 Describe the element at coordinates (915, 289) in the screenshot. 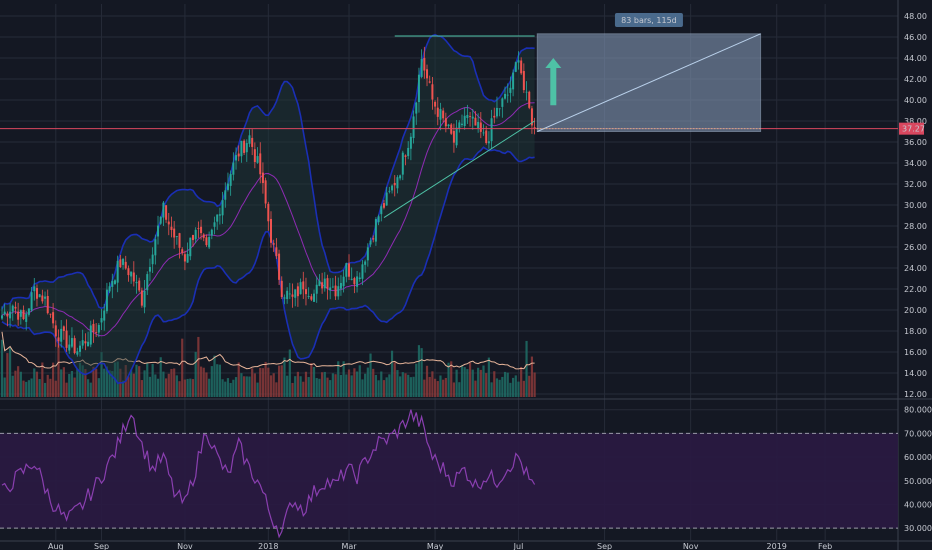

I see `price-tick-label: 22.00` at that location.